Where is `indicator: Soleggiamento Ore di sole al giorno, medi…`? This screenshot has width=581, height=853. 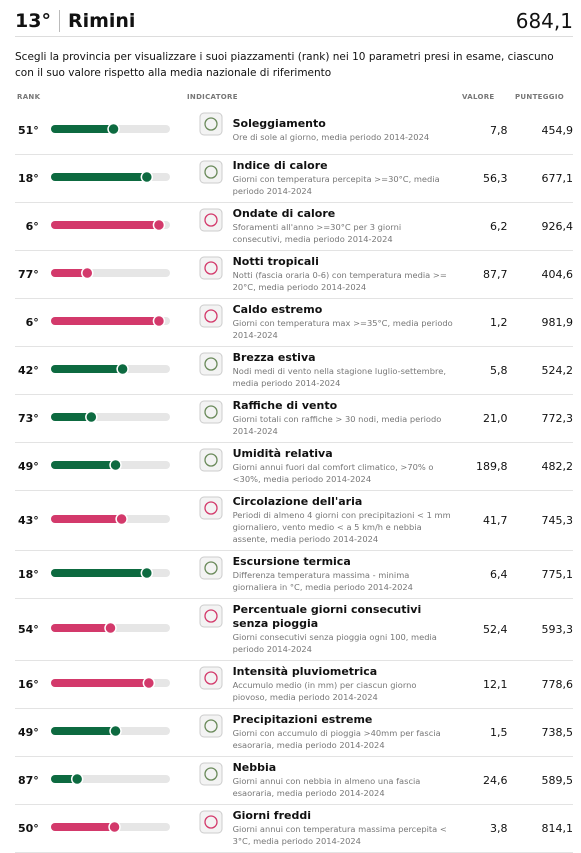
indicator: Soleggiamento Ore di sole al giorno, medi… is located at coordinates (343, 130).